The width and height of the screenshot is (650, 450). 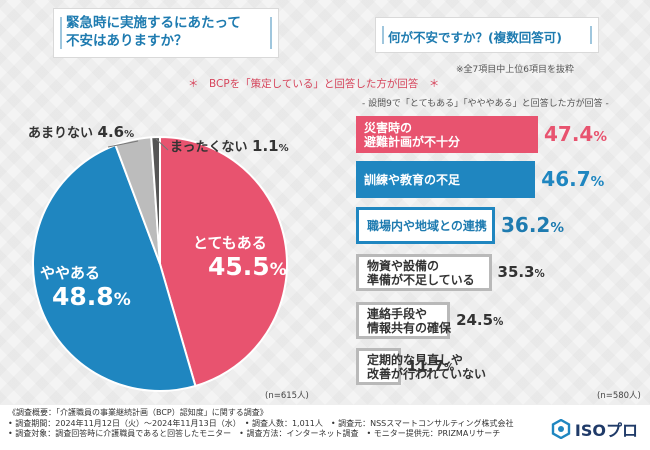 I want to click on question1-line2: 不安はありますか？, so click(x=127, y=41).